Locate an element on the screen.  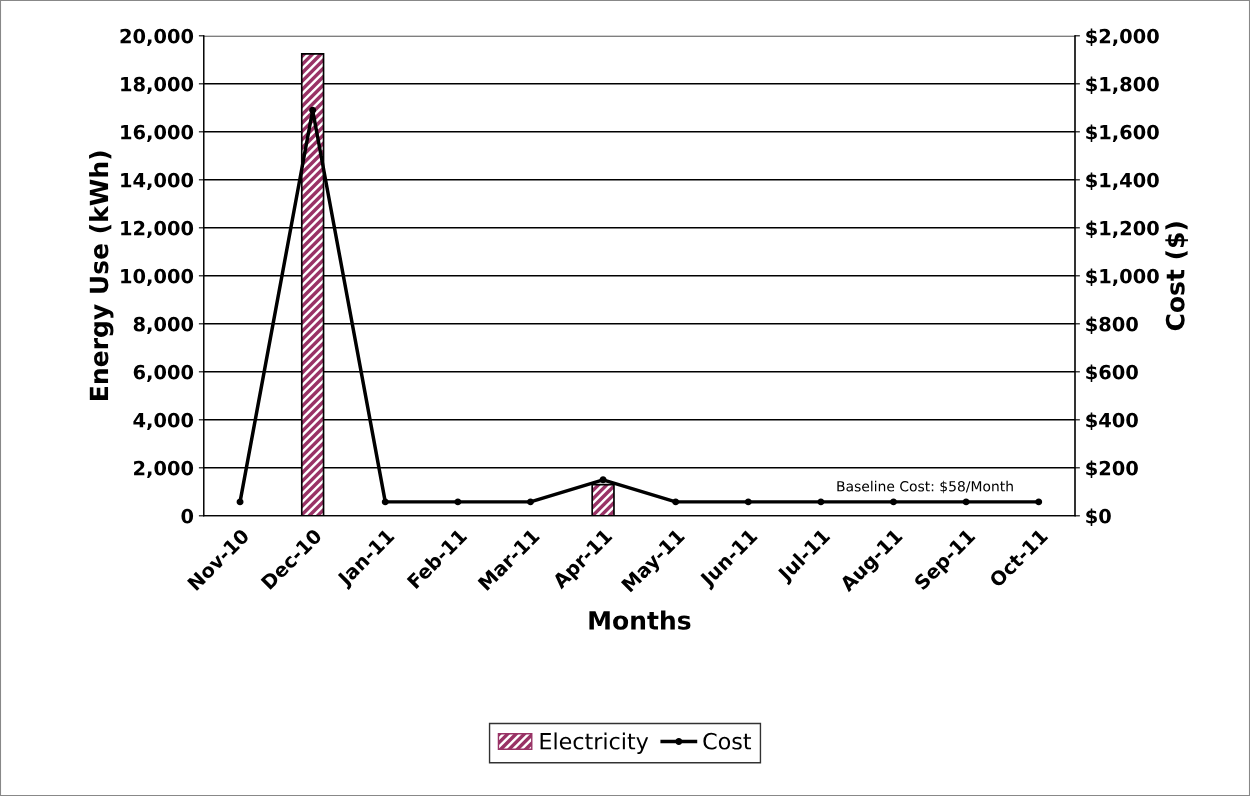
annotation: Baseline Cost: $58/Month is located at coordinates (925, 487).